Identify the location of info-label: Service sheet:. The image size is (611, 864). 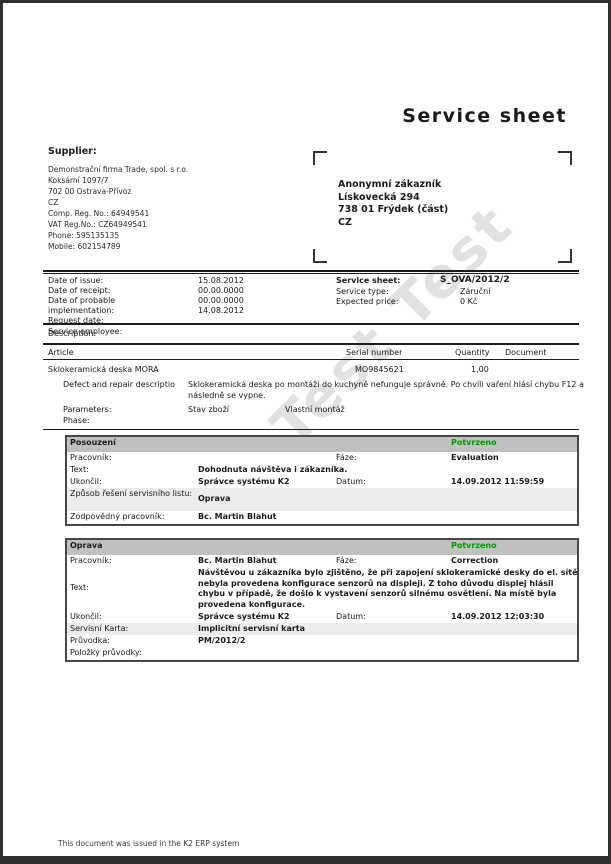
(368, 280).